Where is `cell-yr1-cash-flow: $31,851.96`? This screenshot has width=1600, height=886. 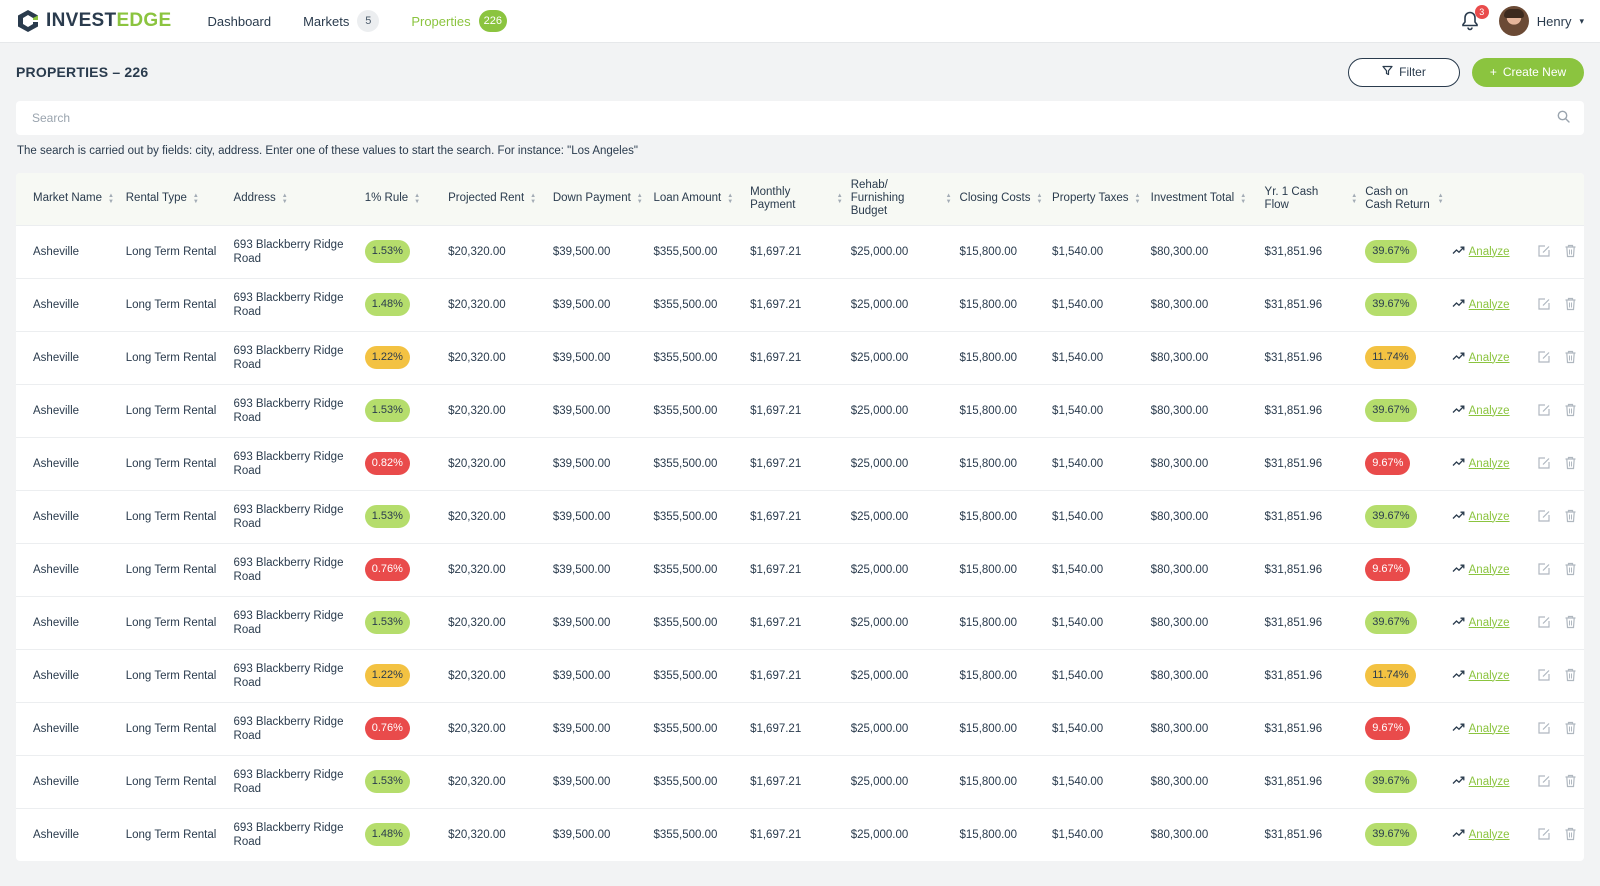
cell-yr1-cash-flow: $31,851.96 is located at coordinates (1311, 304).